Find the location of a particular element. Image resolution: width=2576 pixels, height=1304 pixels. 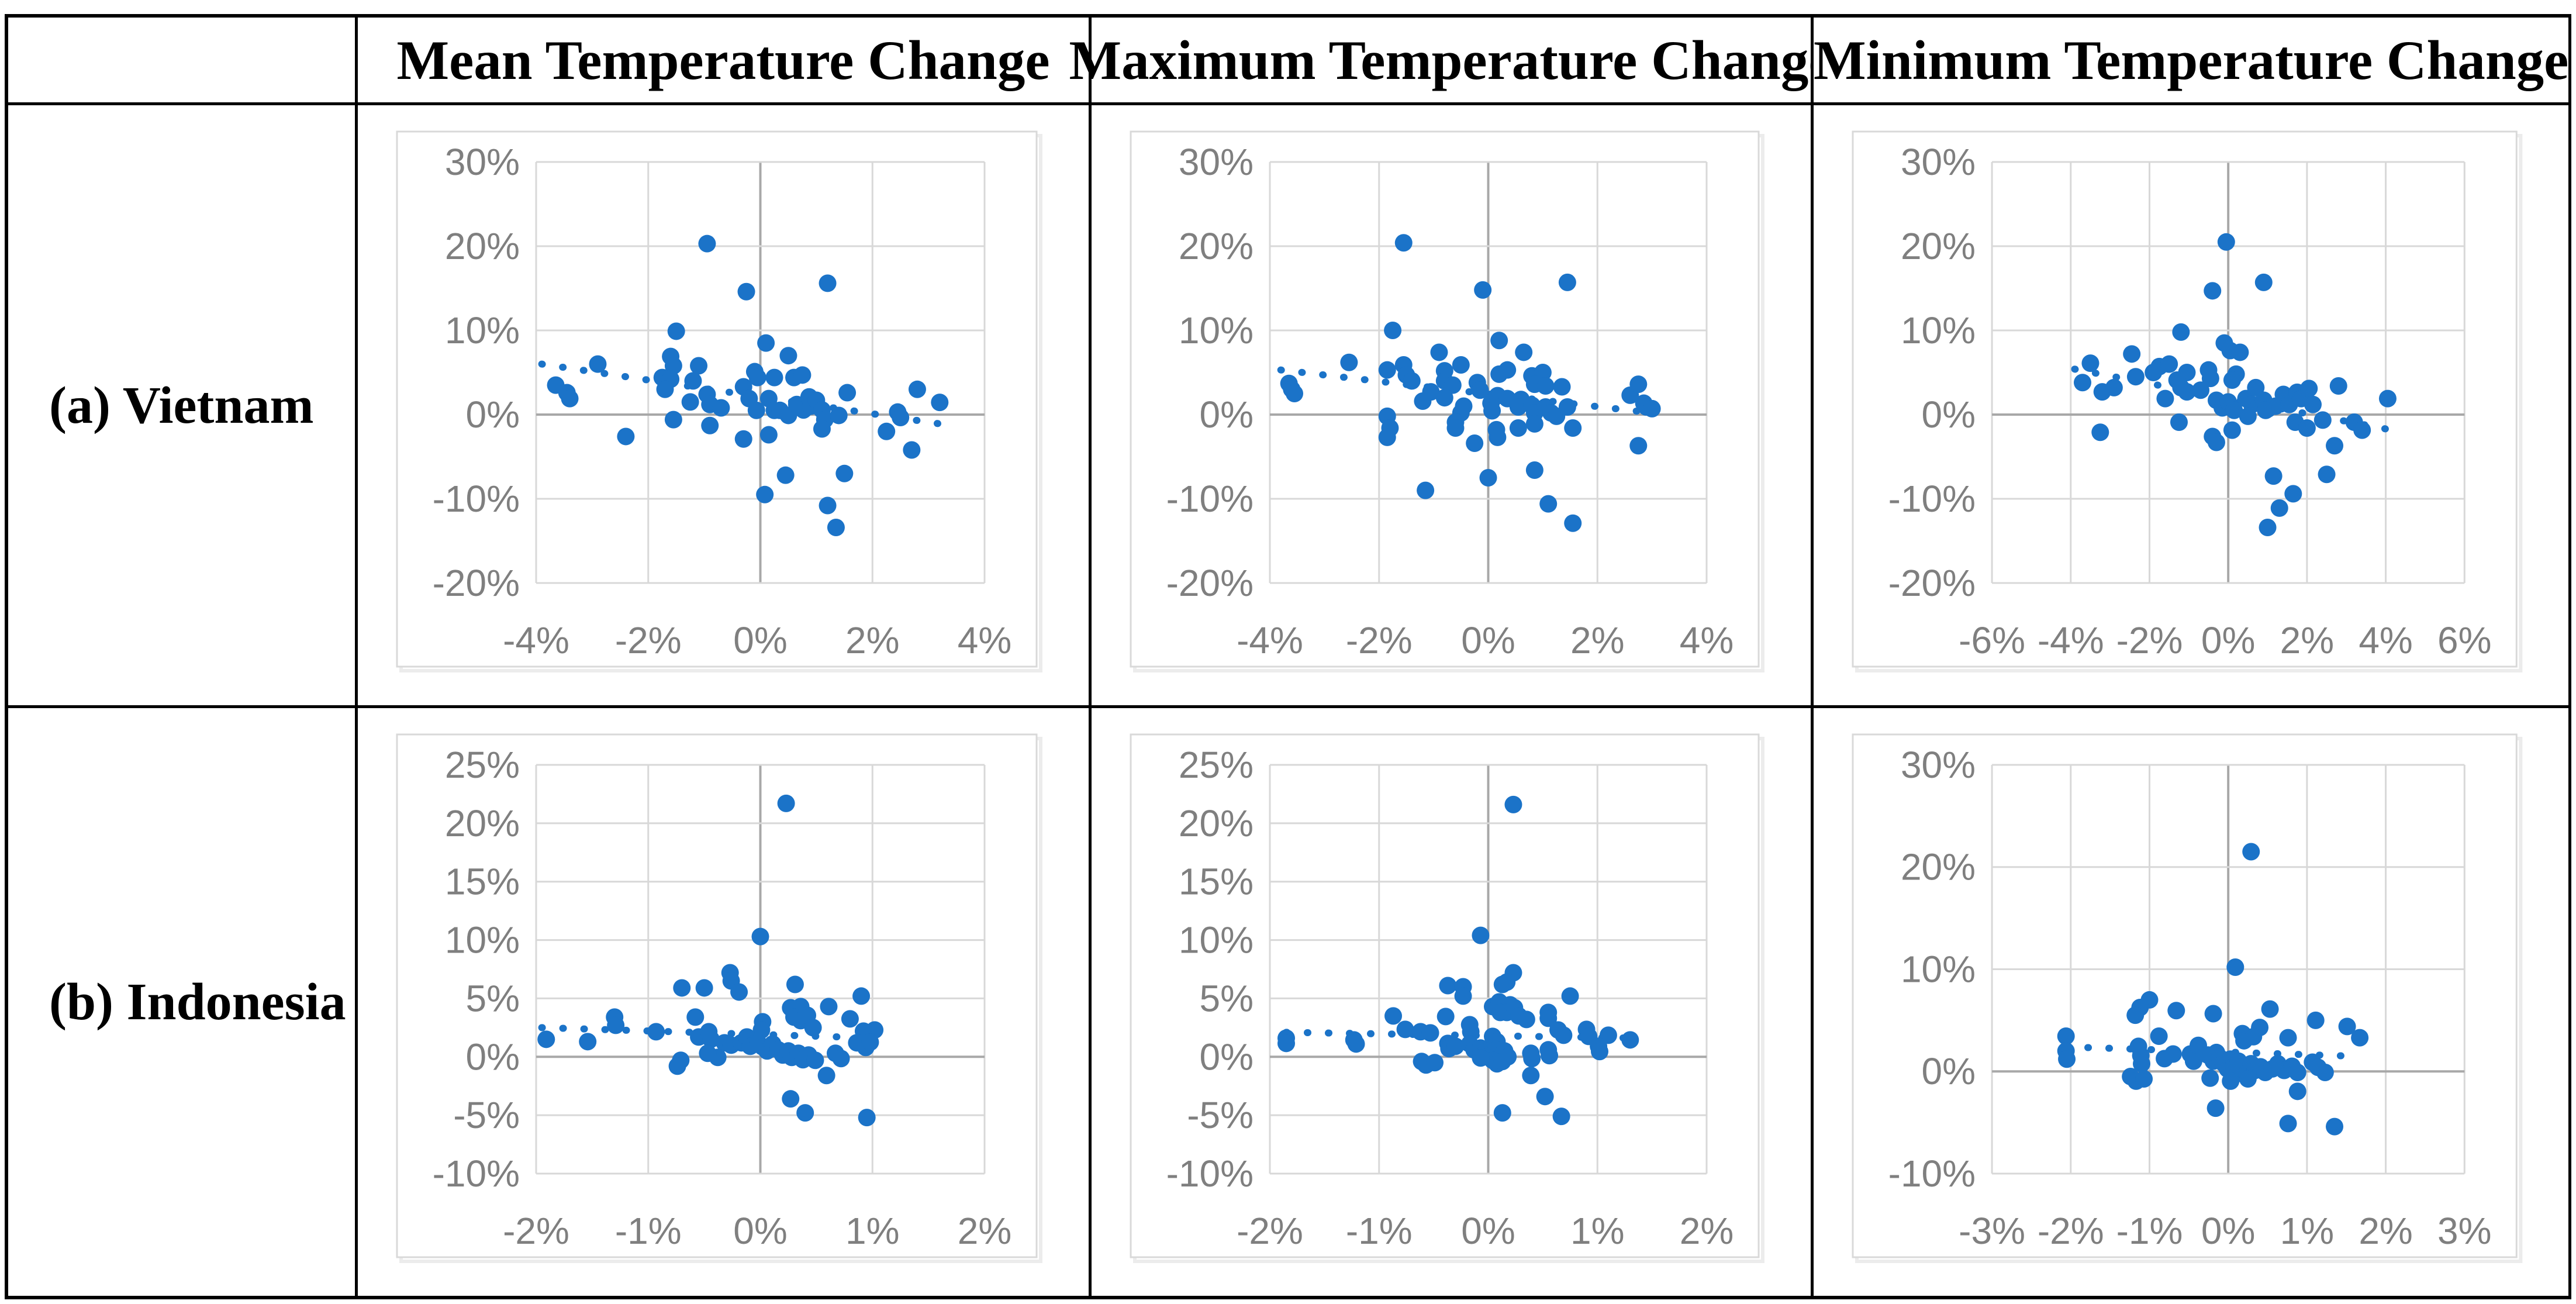

x-tick-label: 6% is located at coordinates (2464, 640).